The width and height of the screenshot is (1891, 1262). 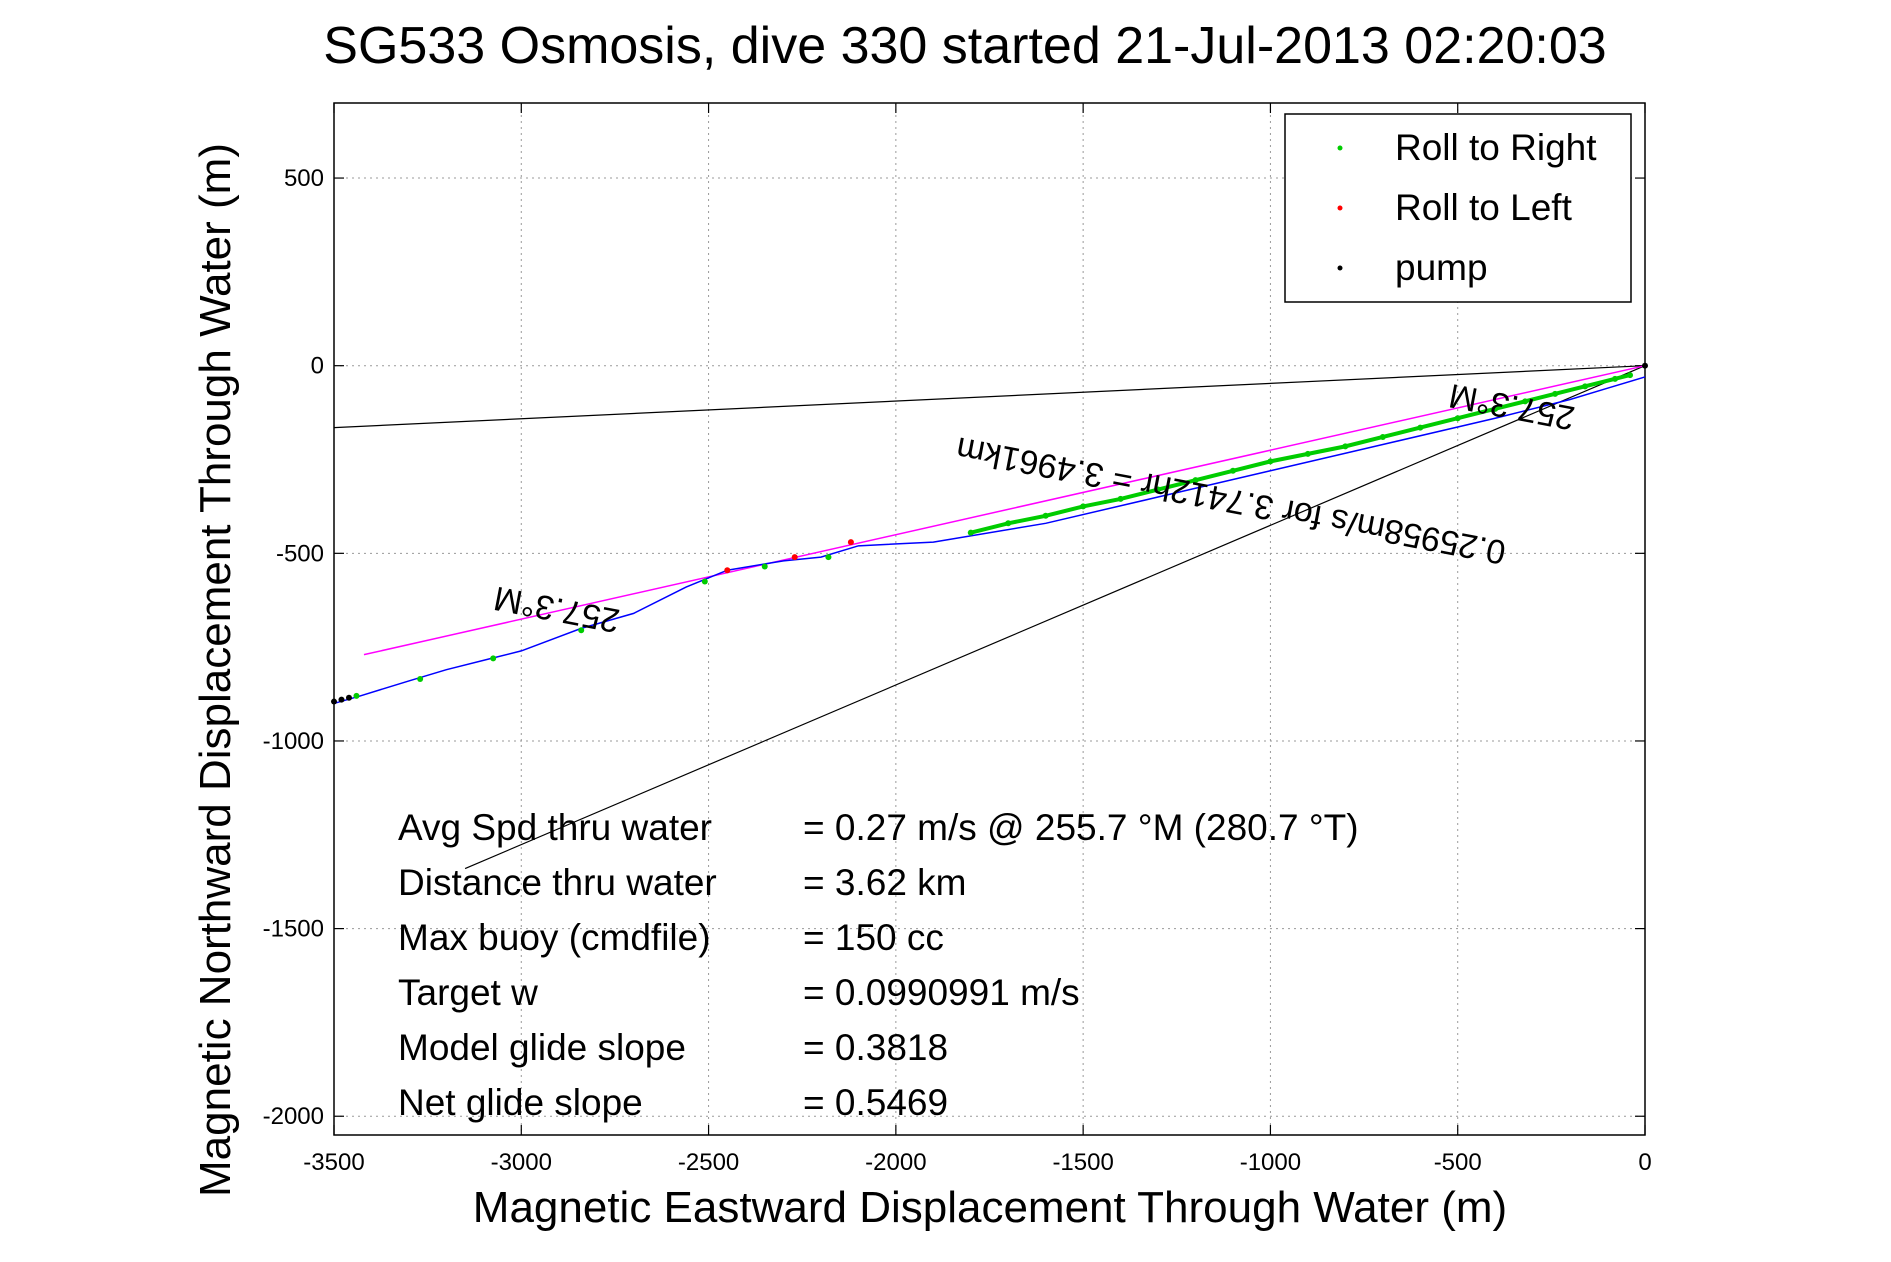 I want to click on x-tick-label: 0, so click(x=1644, y=1162).